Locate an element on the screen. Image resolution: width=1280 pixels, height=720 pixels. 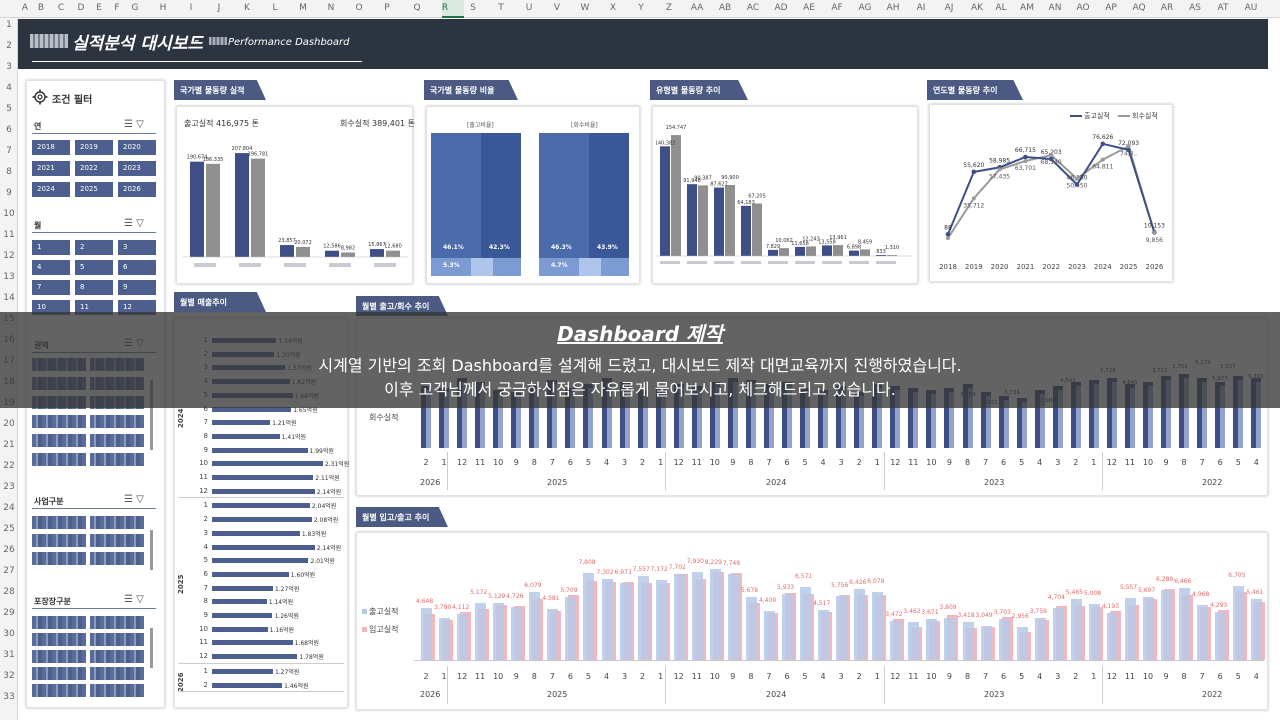
month-button-12: 12 is located at coordinates (137, 307).